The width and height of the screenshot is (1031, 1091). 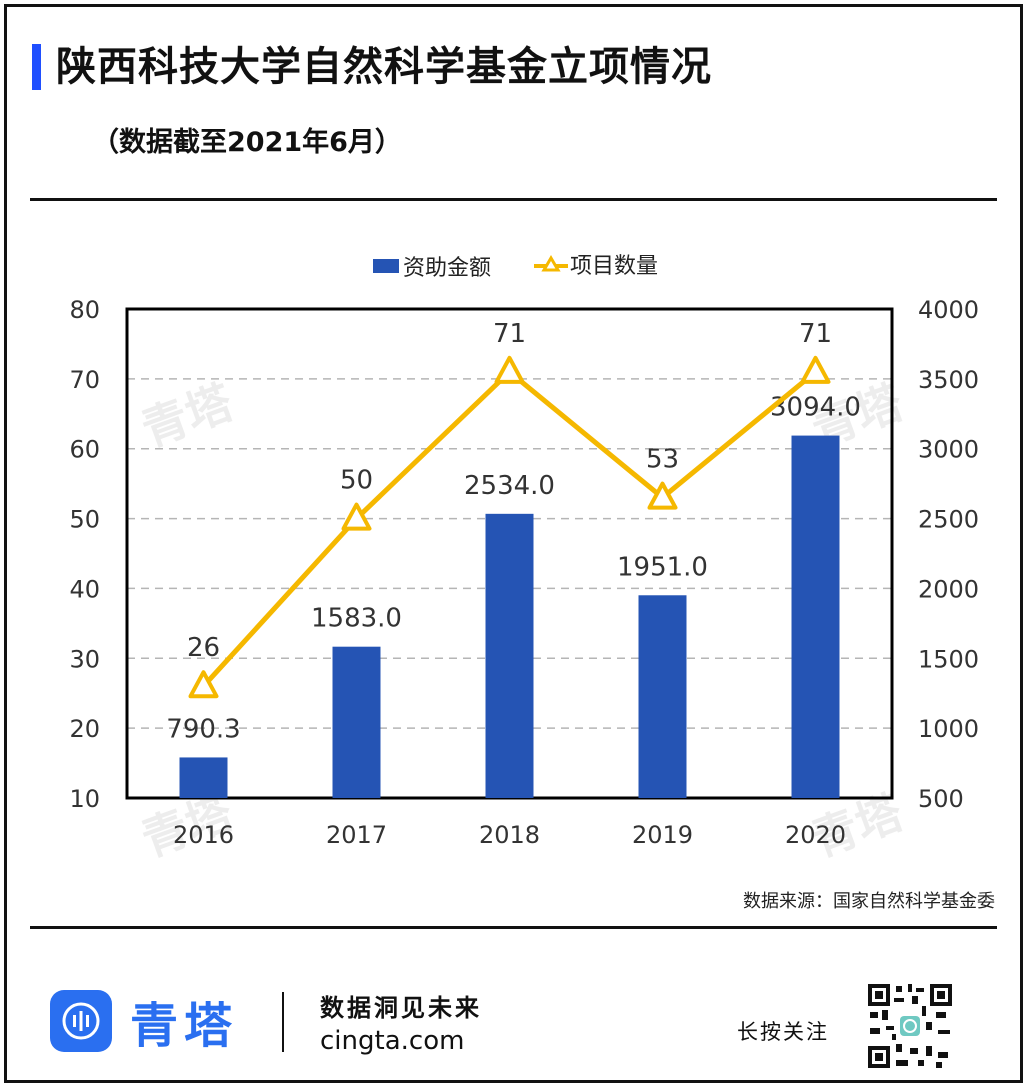 What do you see at coordinates (184, 1026) in the screenshot?
I see `brand-name: 青塔` at bounding box center [184, 1026].